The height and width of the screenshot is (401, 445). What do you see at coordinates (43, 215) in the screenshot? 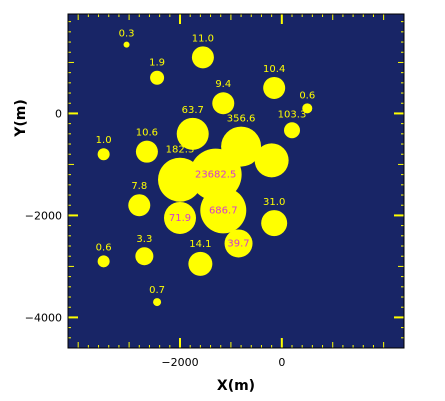
I see `y-tick-label: −2000` at bounding box center [43, 215].